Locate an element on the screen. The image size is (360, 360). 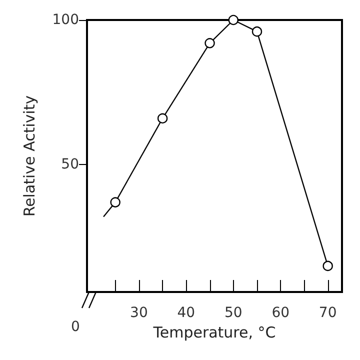
y-tick-label: 100 is located at coordinates (65, 20).